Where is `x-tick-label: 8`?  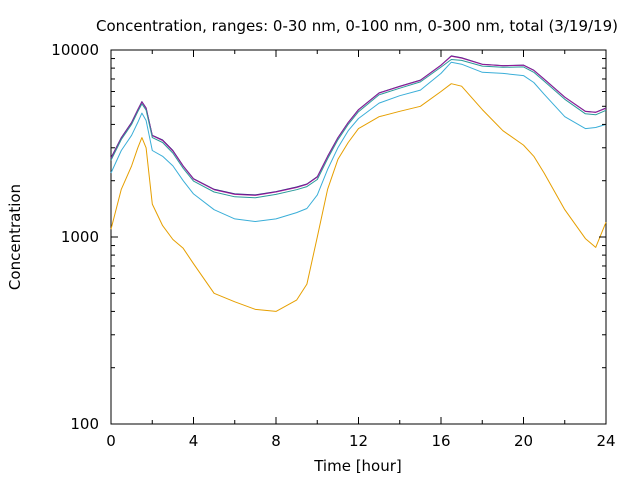 x-tick-label: 8 is located at coordinates (276, 441).